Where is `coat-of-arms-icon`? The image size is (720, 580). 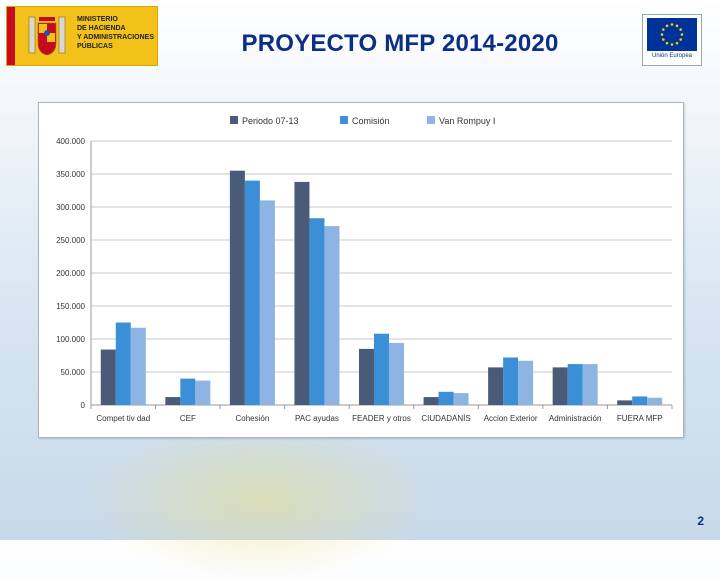
coat-of-arms-icon is located at coordinates (47, 36).